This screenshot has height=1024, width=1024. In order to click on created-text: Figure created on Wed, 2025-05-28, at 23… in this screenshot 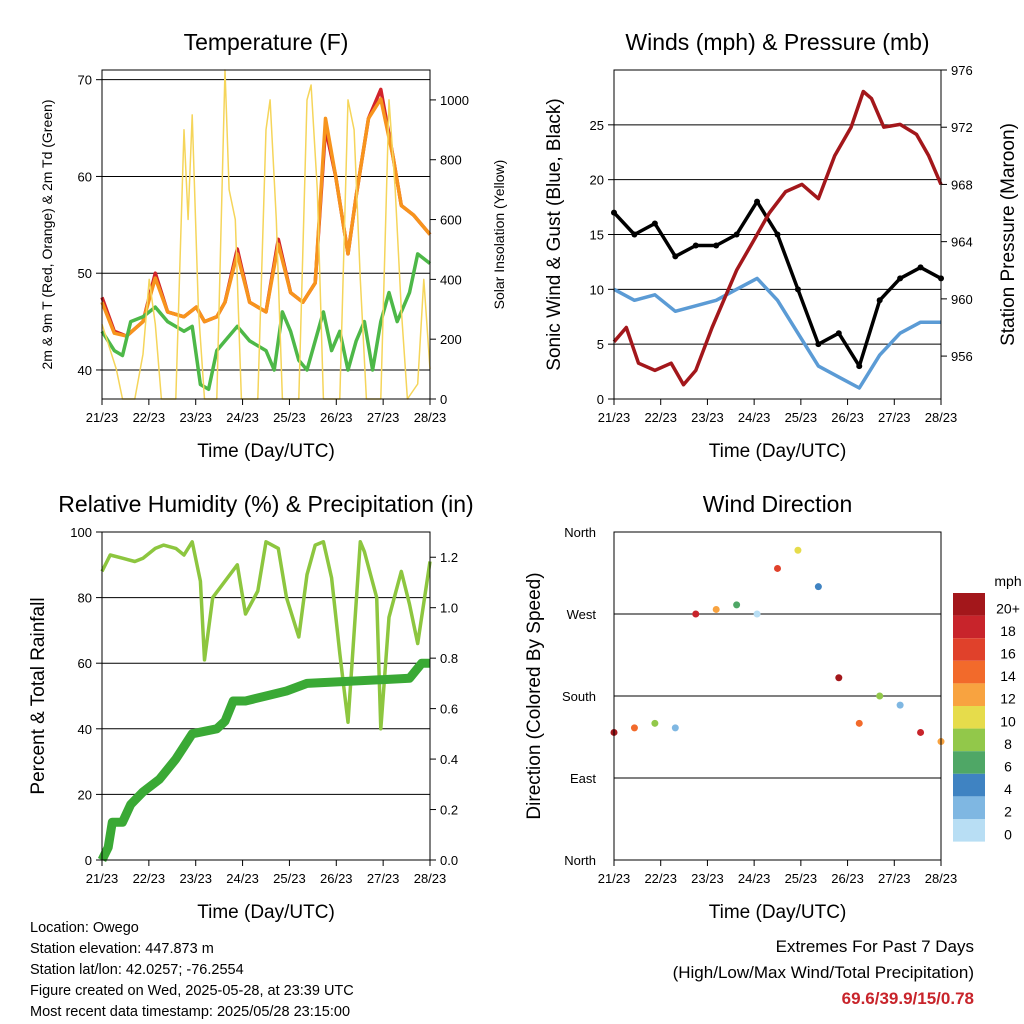, I will do `click(192, 991)`.